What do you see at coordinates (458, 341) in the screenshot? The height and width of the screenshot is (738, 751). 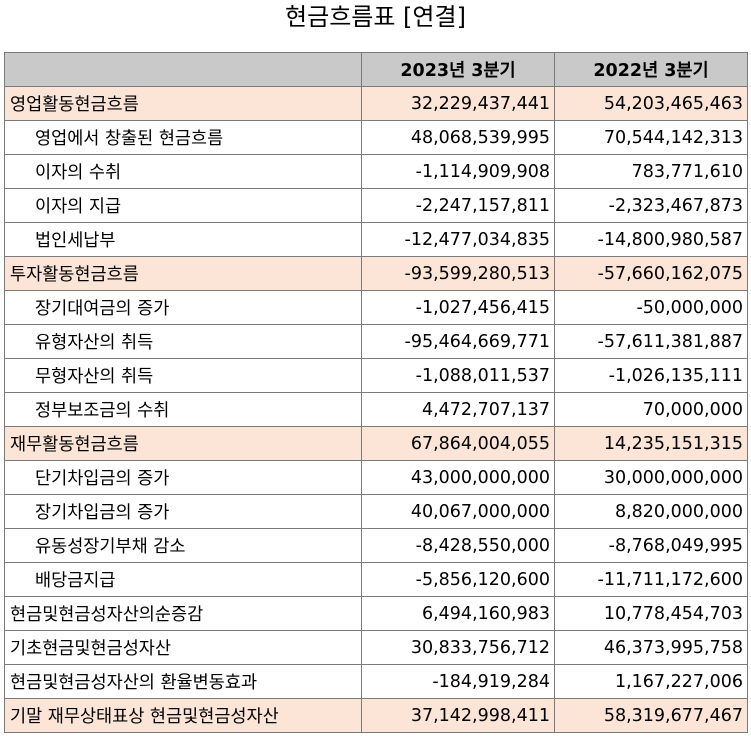 I see `value-2023q3: -95,464,669,771` at bounding box center [458, 341].